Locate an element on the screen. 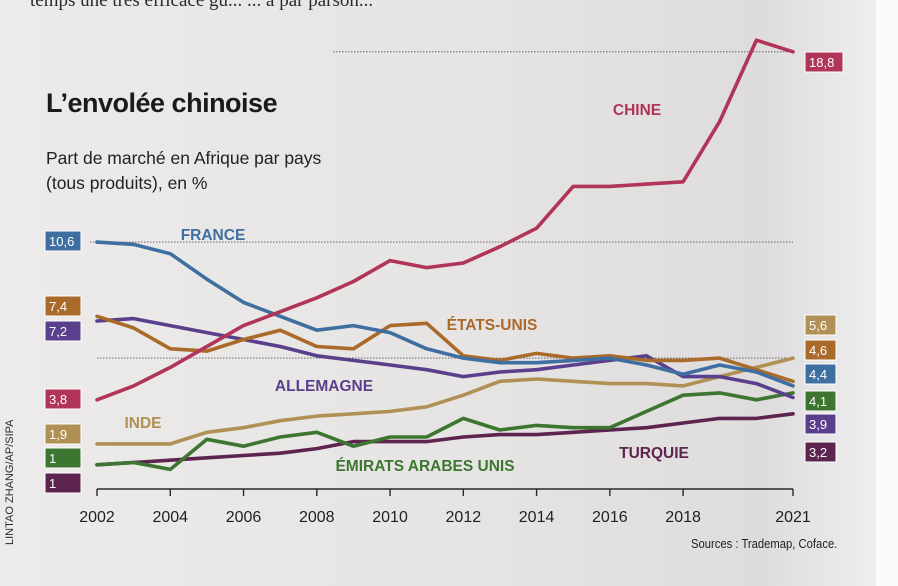 The height and width of the screenshot is (586, 898). value-badge-text: 5,6 is located at coordinates (818, 325).